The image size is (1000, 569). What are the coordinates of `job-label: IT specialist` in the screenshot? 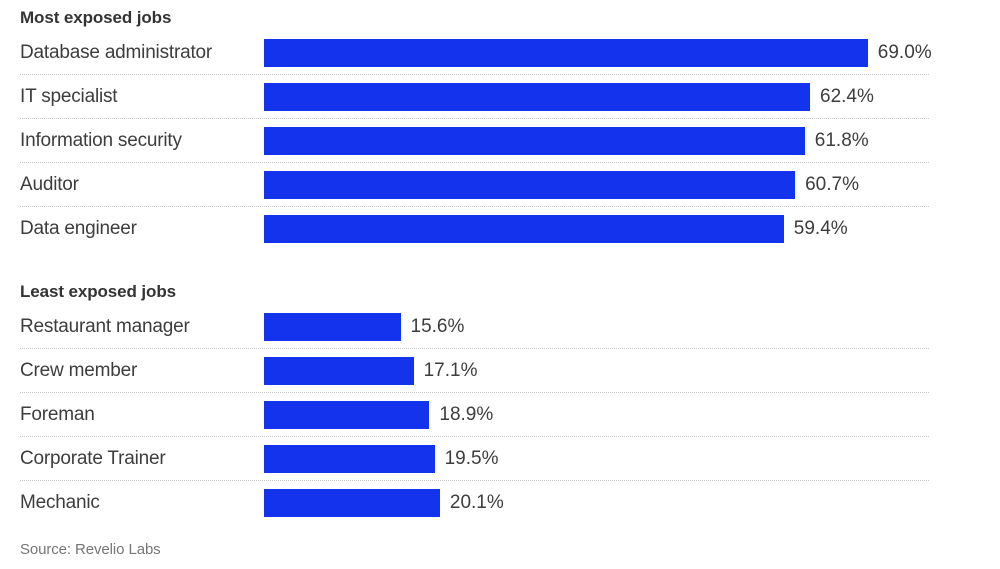 It's located at (69, 96).